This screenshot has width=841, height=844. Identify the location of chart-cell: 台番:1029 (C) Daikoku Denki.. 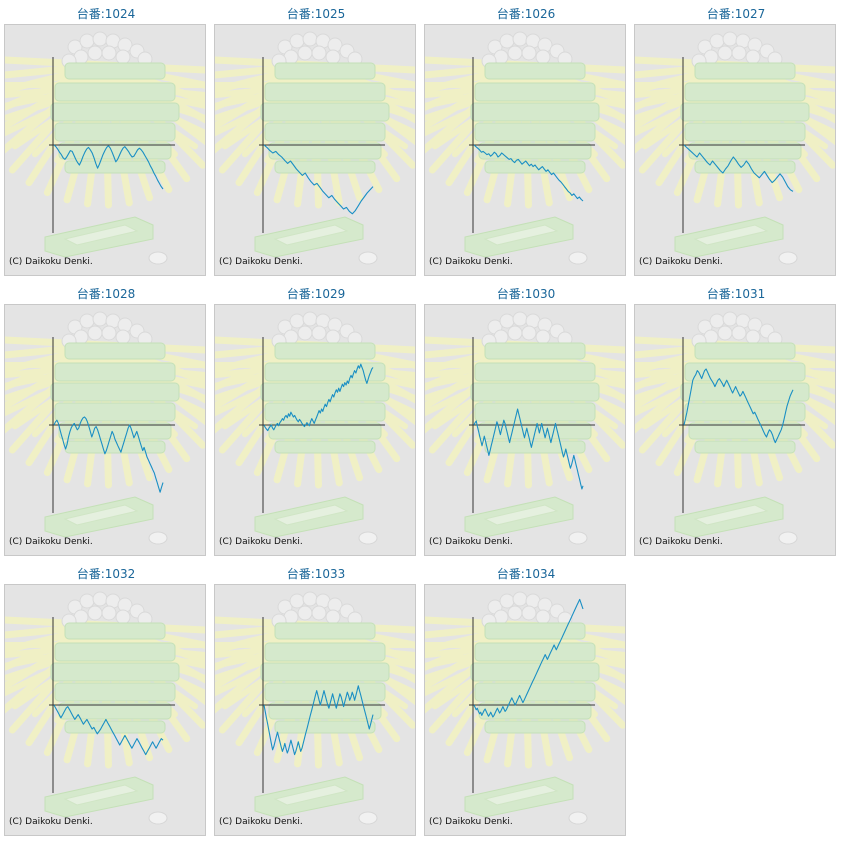
(316, 424).